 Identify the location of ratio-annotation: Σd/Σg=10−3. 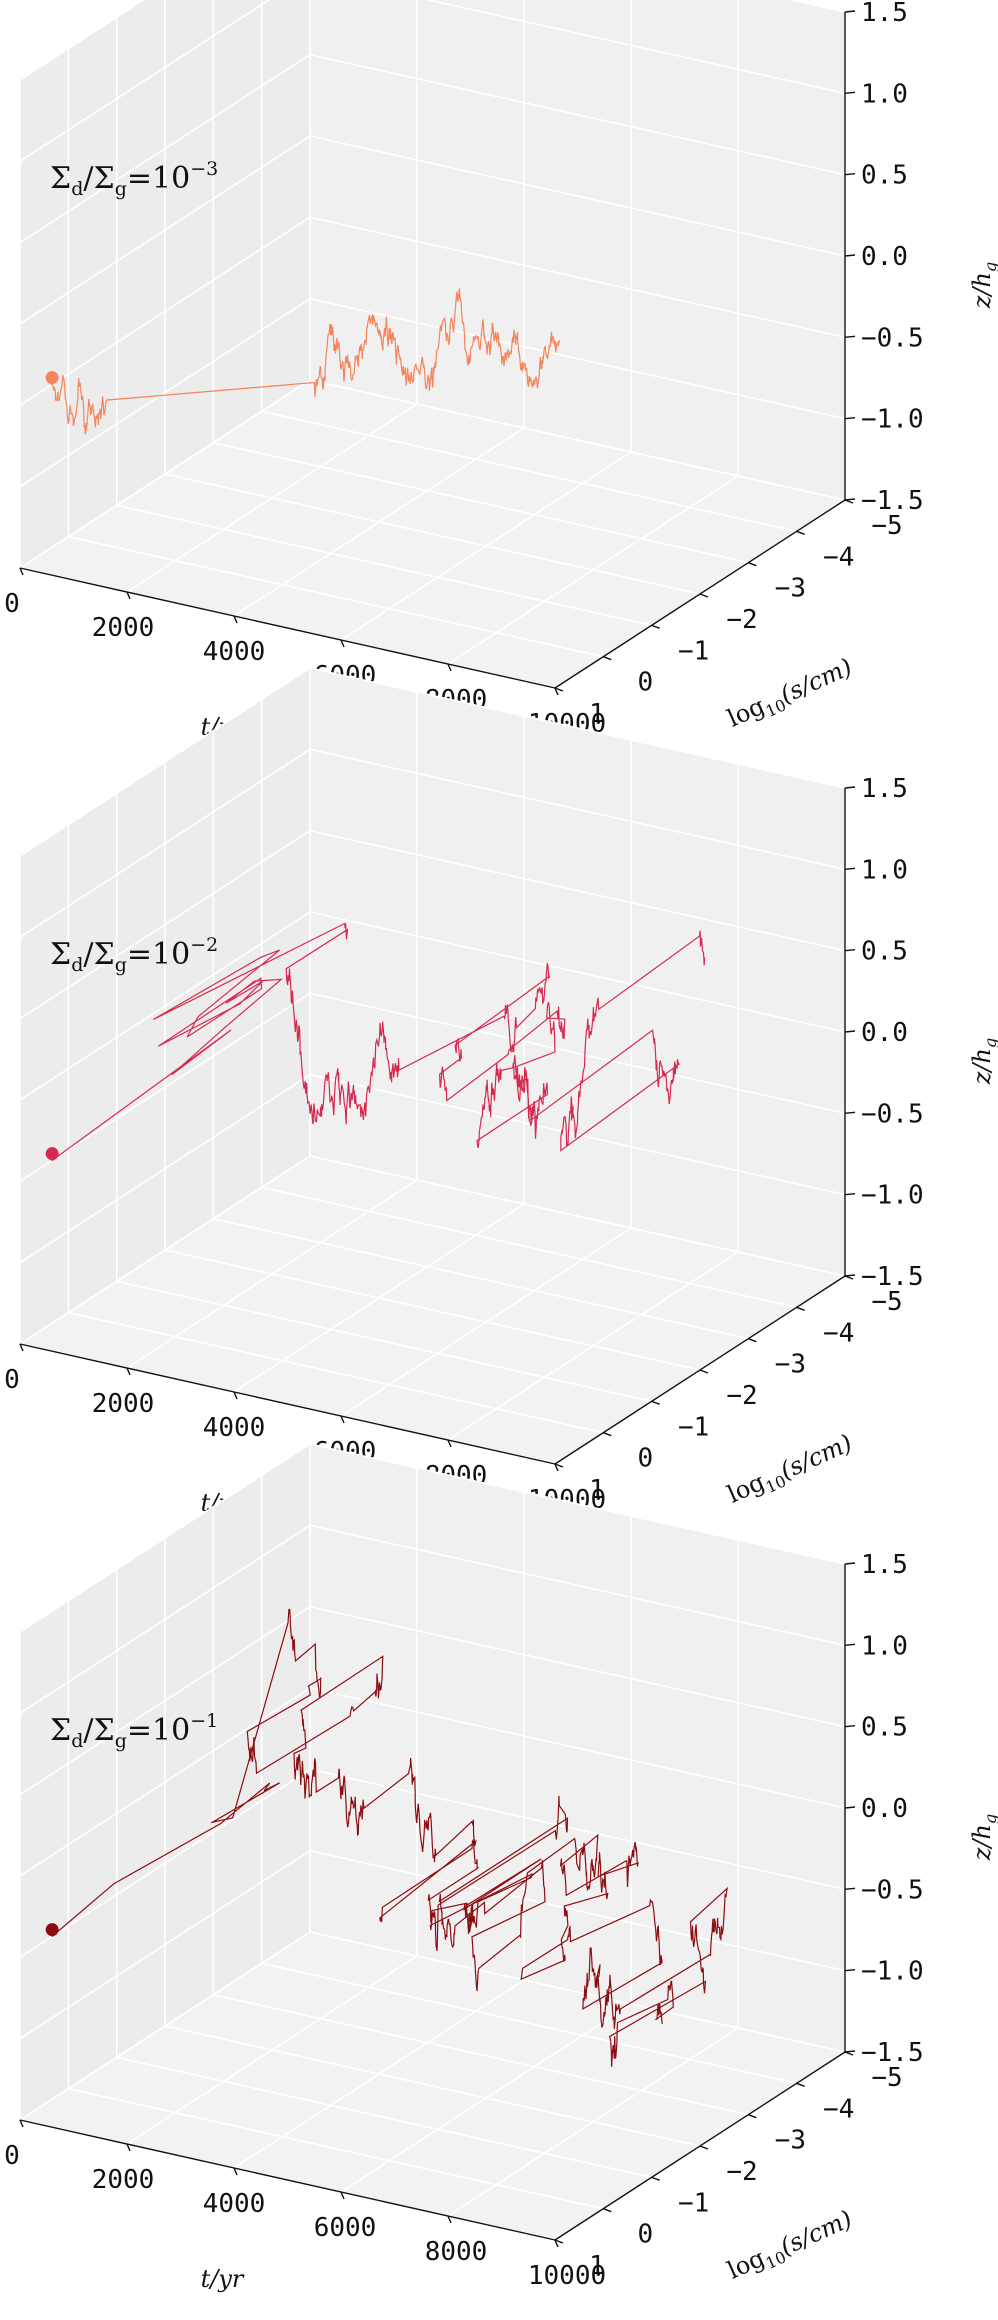
(134, 179).